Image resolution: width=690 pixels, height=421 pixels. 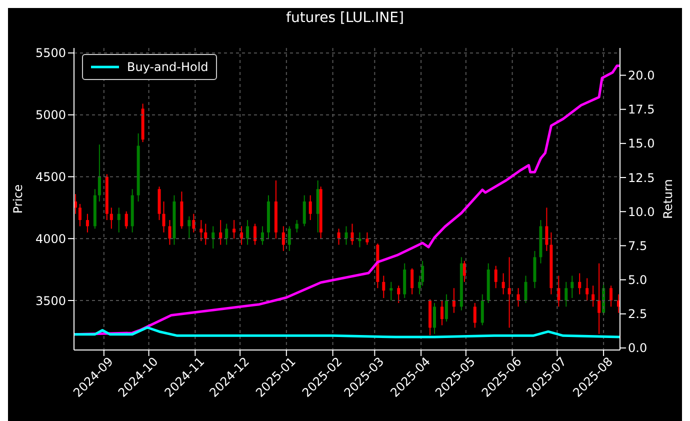 What do you see at coordinates (50, 301) in the screenshot?
I see `y-tick-label: 3500` at bounding box center [50, 301].